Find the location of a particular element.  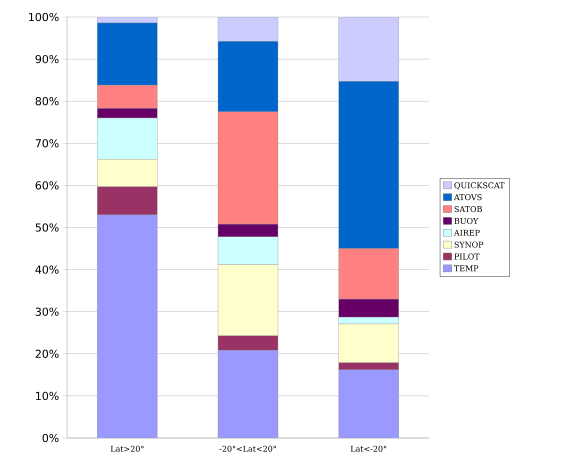

y-tick-label: 50% is located at coordinates (47, 227).